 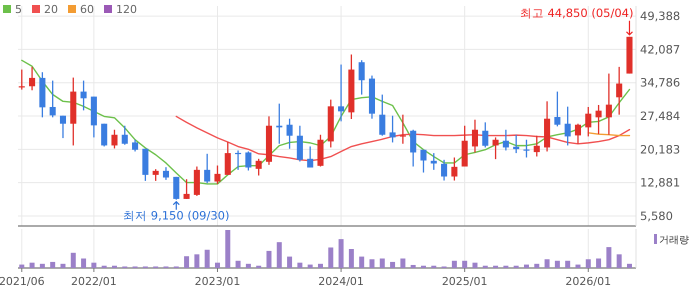 What do you see at coordinates (660, 83) in the screenshot?
I see `y-tick-label: 34,786` at bounding box center [660, 83].